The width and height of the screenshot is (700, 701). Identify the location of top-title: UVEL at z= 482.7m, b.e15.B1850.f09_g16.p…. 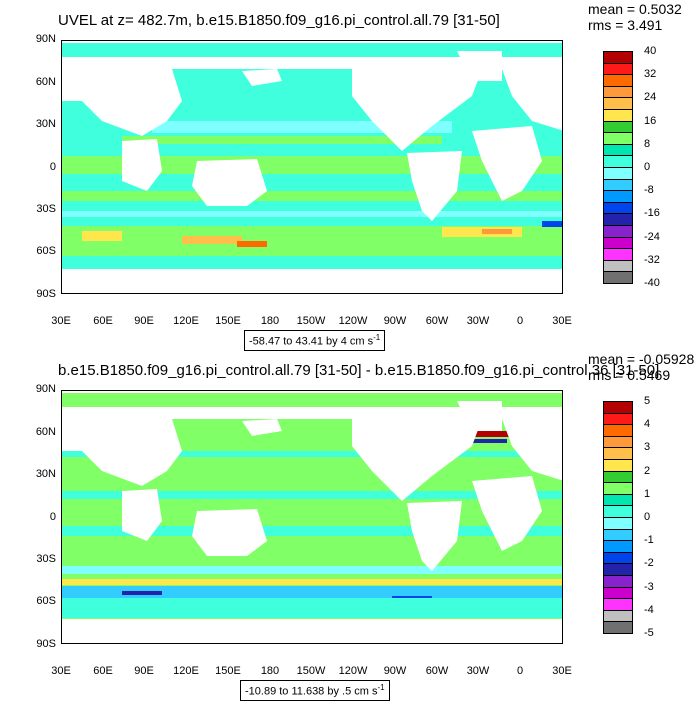
(279, 20).